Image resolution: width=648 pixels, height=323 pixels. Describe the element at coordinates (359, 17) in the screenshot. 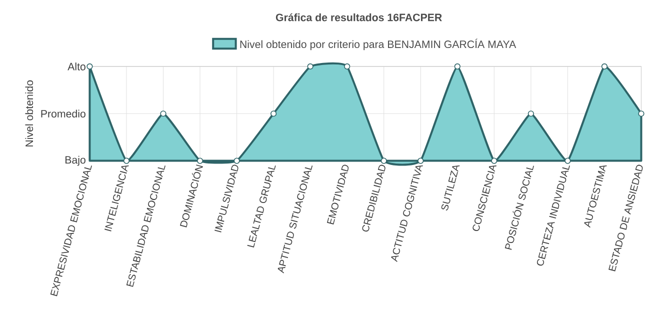

I see `chart-title: Gráfica de resultados 16FACPER` at that location.